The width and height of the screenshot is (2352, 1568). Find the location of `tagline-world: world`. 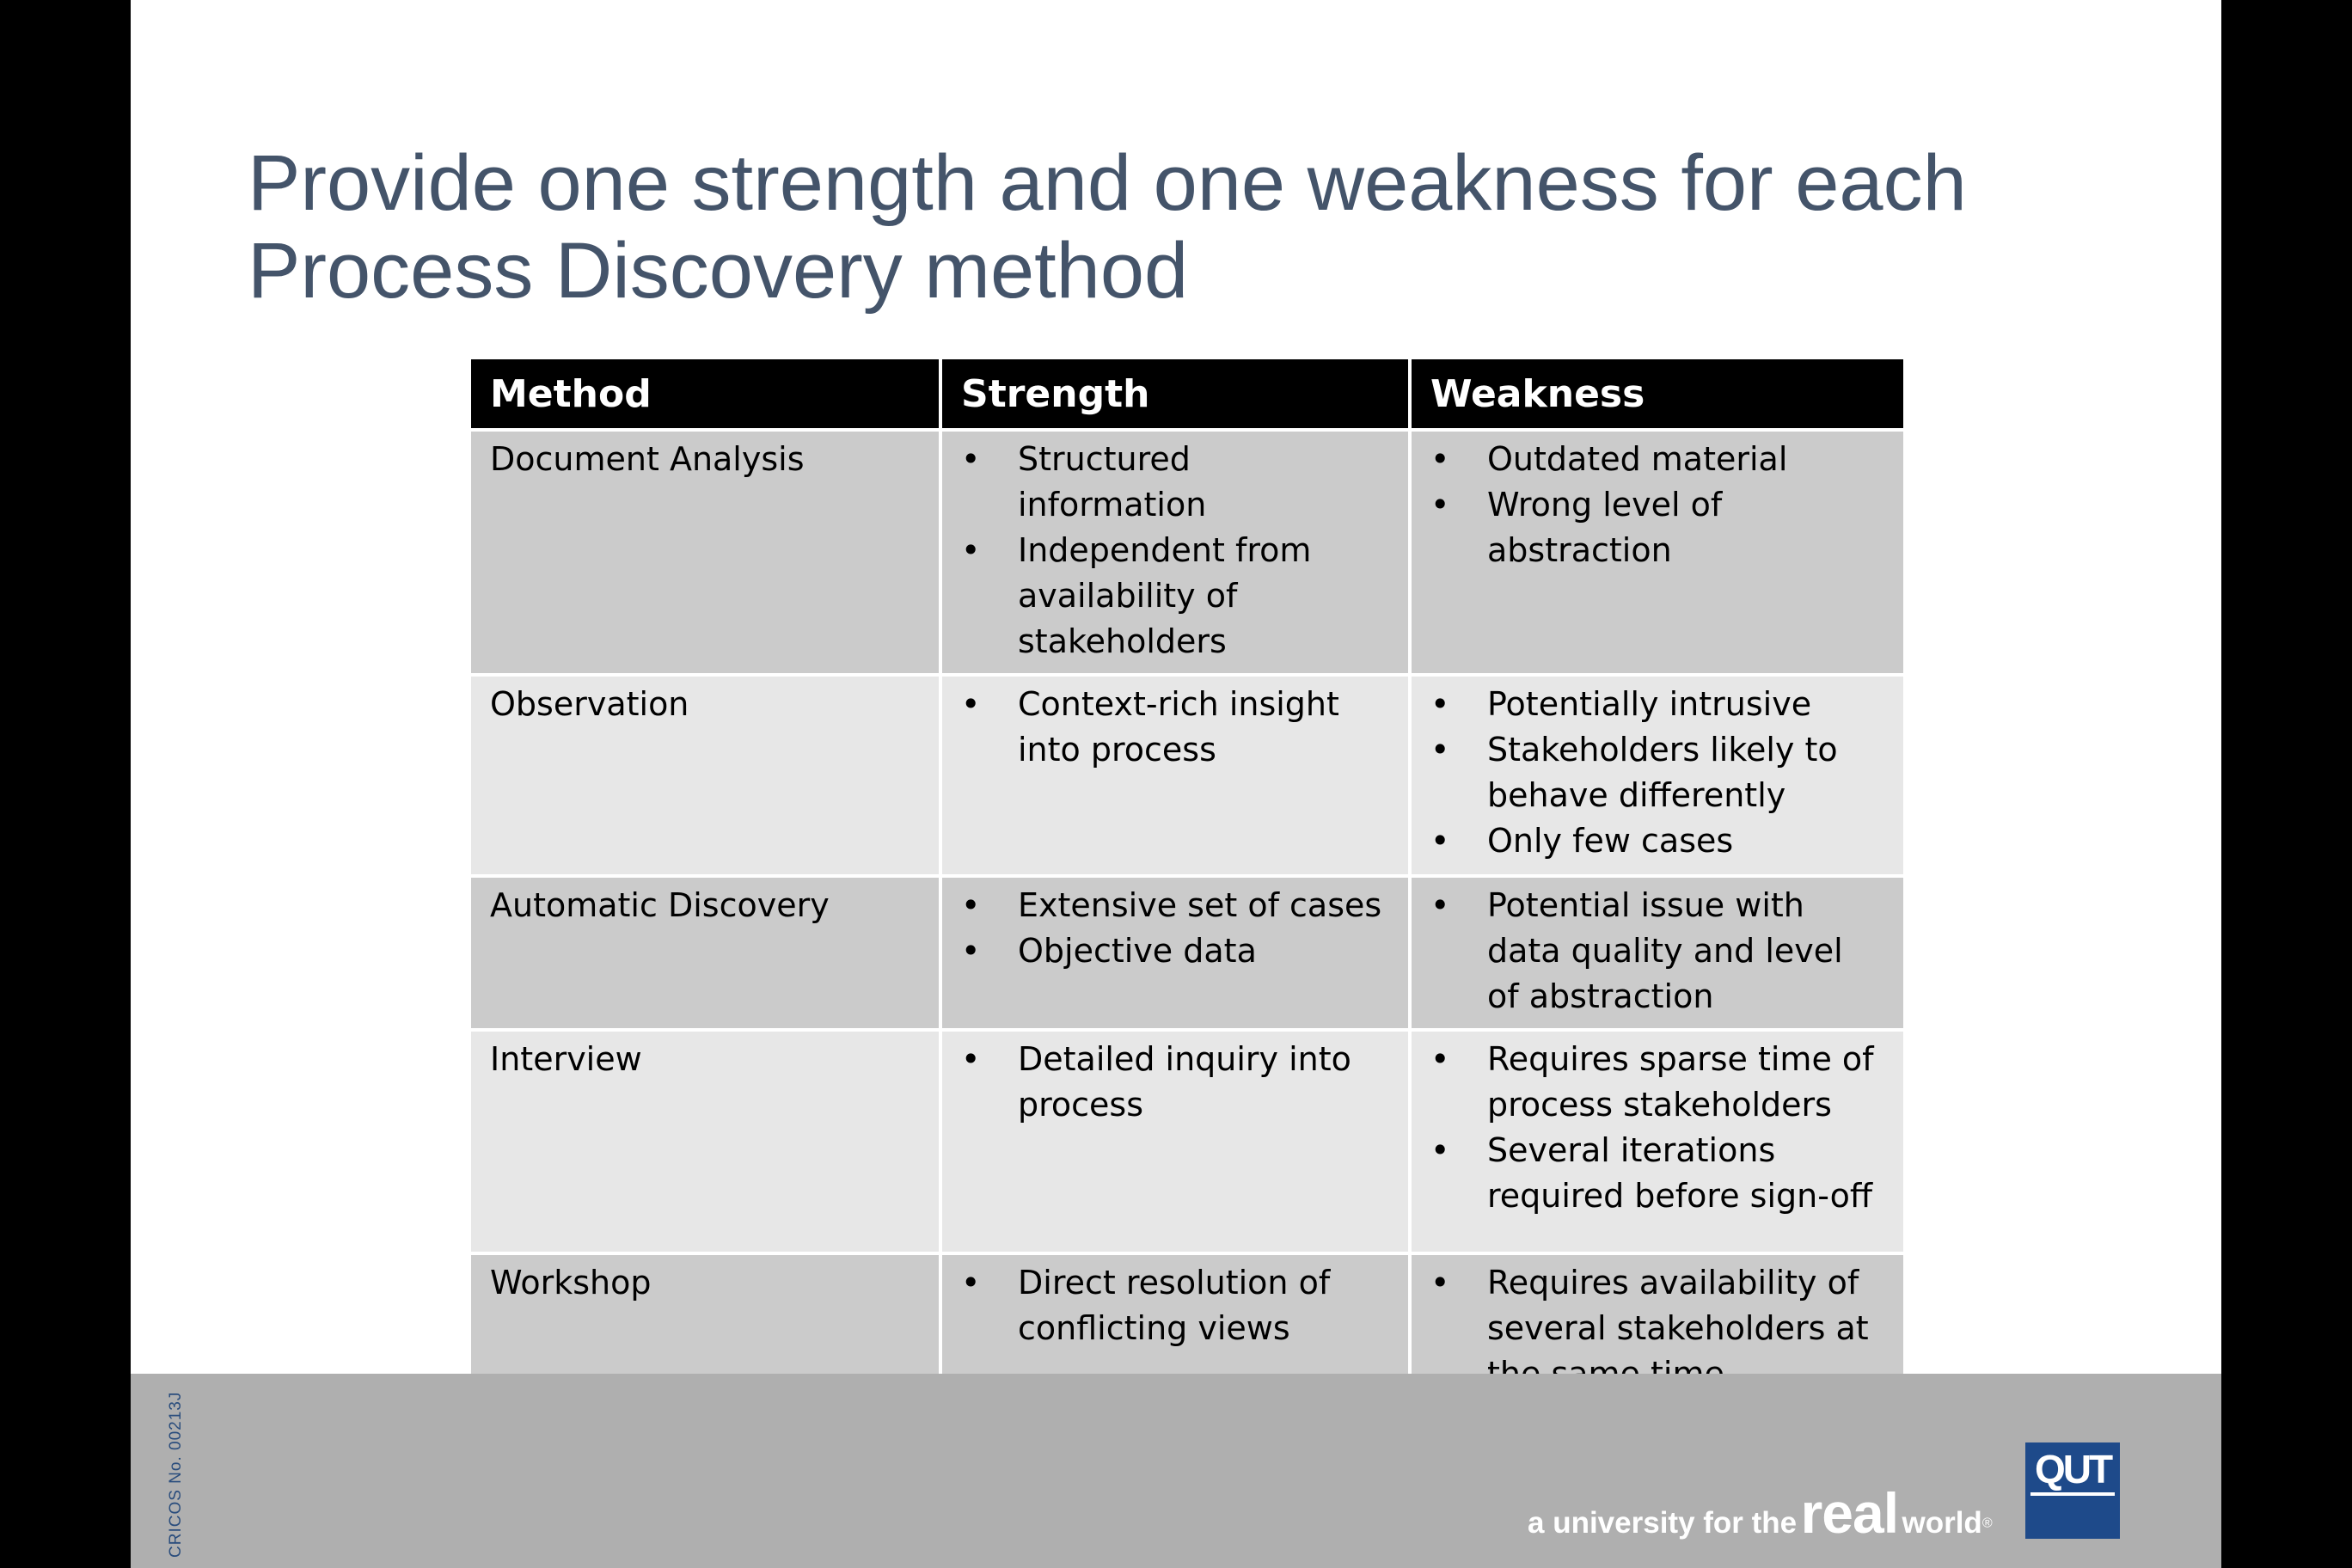

tagline-world: world is located at coordinates (1942, 1523).